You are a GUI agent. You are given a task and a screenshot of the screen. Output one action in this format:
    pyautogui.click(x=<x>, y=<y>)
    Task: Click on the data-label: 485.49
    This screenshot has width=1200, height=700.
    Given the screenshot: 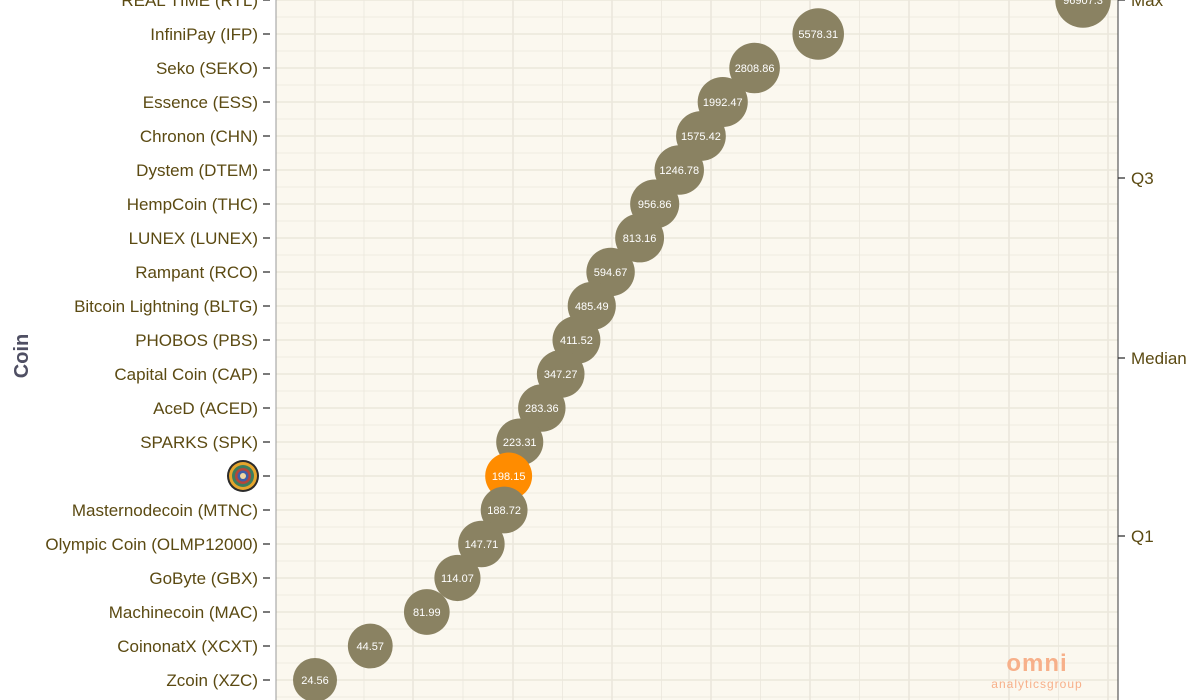 What is the action you would take?
    pyautogui.click(x=592, y=307)
    